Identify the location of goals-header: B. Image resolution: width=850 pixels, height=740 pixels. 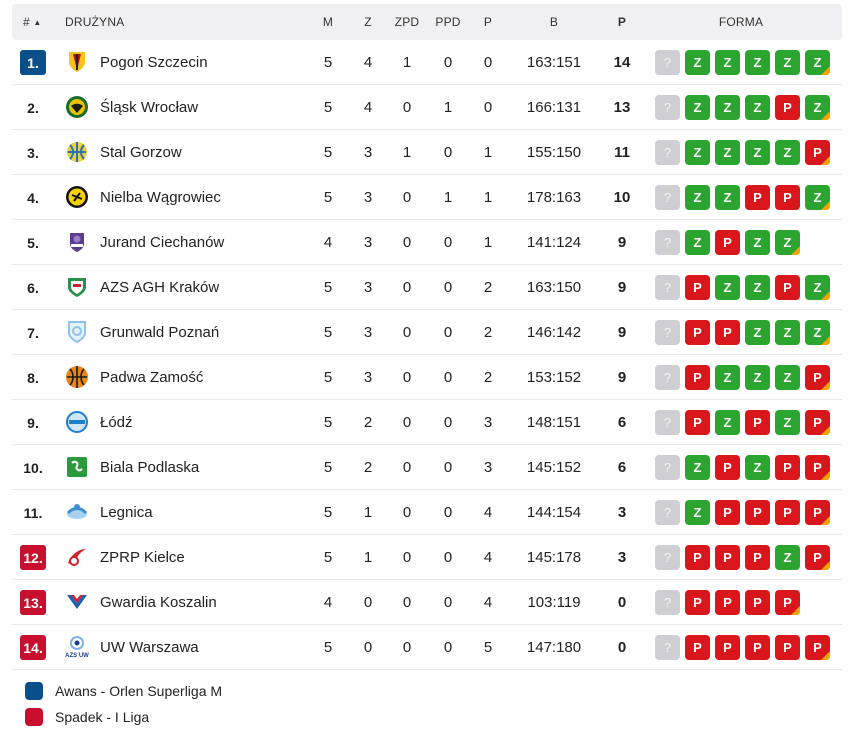
(554, 22).